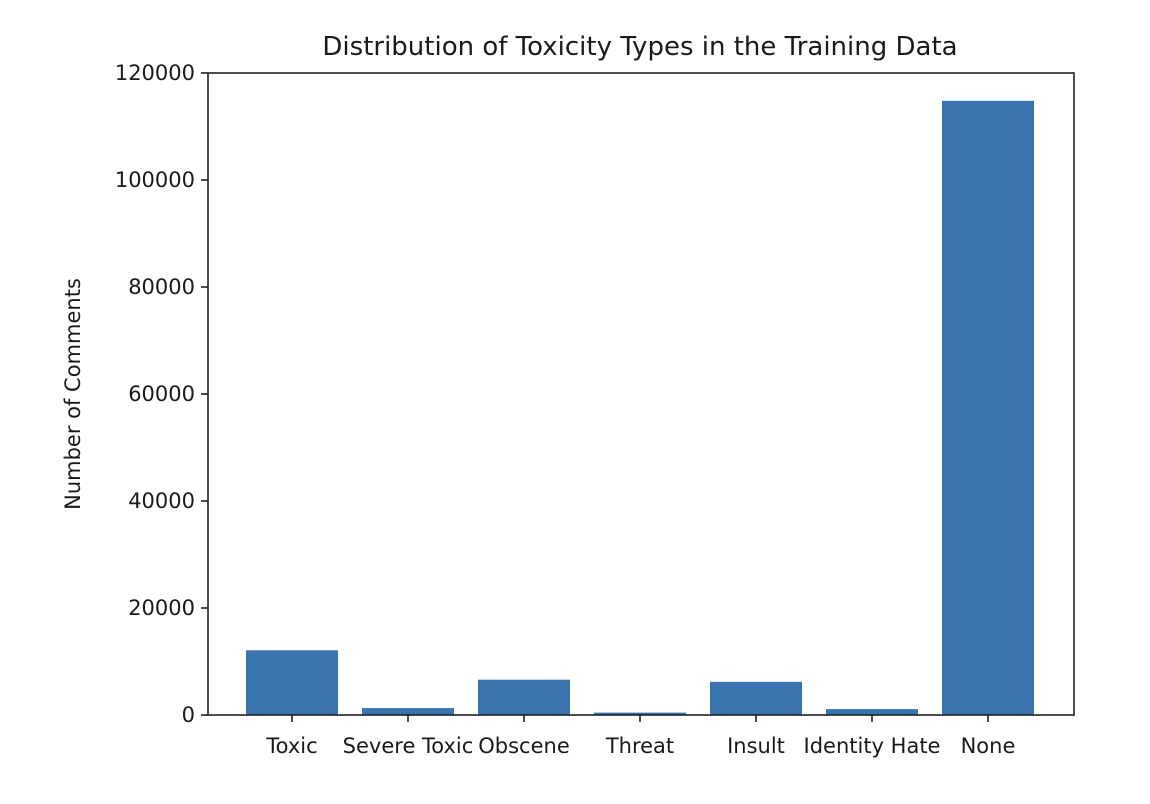 The width and height of the screenshot is (1150, 804). Describe the element at coordinates (756, 746) in the screenshot. I see `x-tick-label-insult: Insult` at that location.